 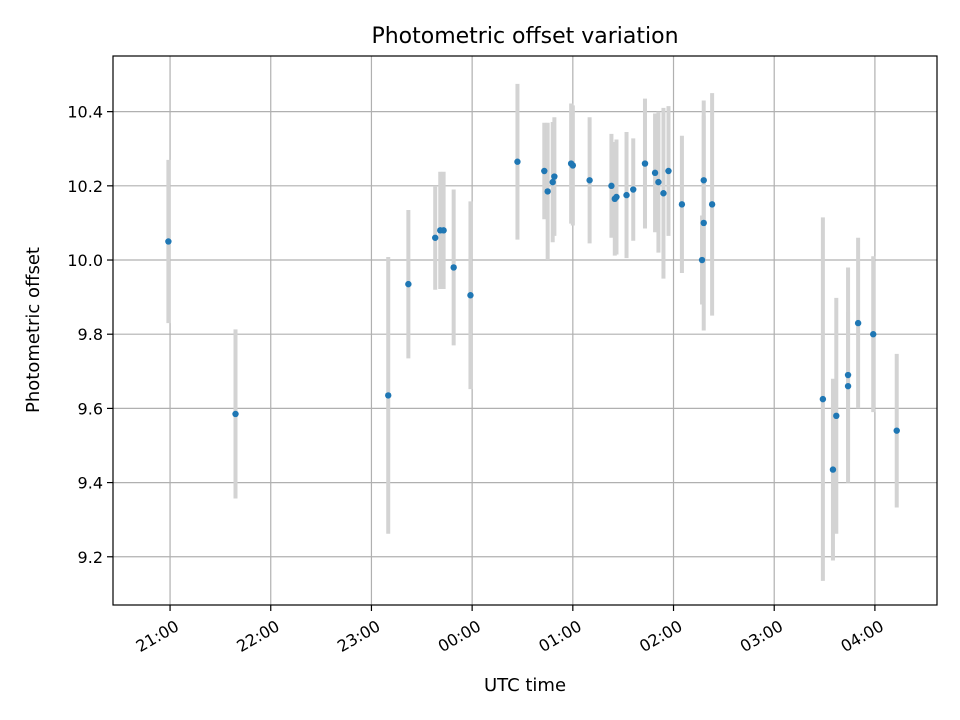 What do you see at coordinates (90, 557) in the screenshot?
I see `y-tick-label: 9.2` at bounding box center [90, 557].